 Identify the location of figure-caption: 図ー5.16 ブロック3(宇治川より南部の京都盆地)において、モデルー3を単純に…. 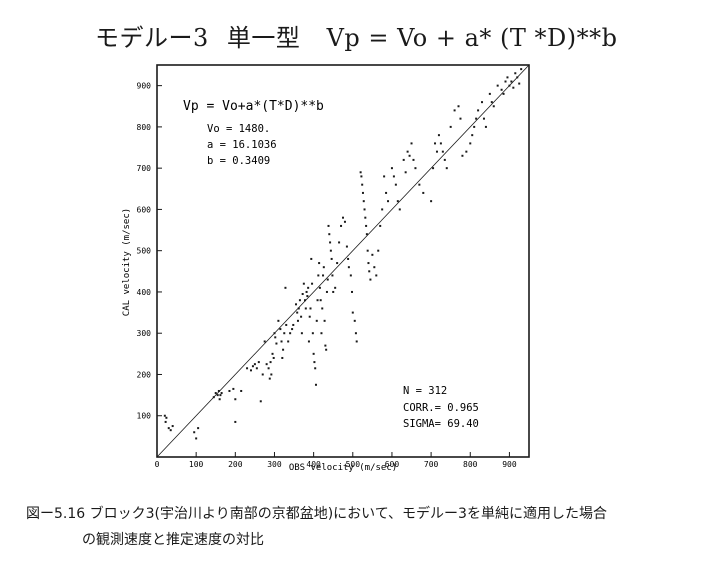
(356, 527).